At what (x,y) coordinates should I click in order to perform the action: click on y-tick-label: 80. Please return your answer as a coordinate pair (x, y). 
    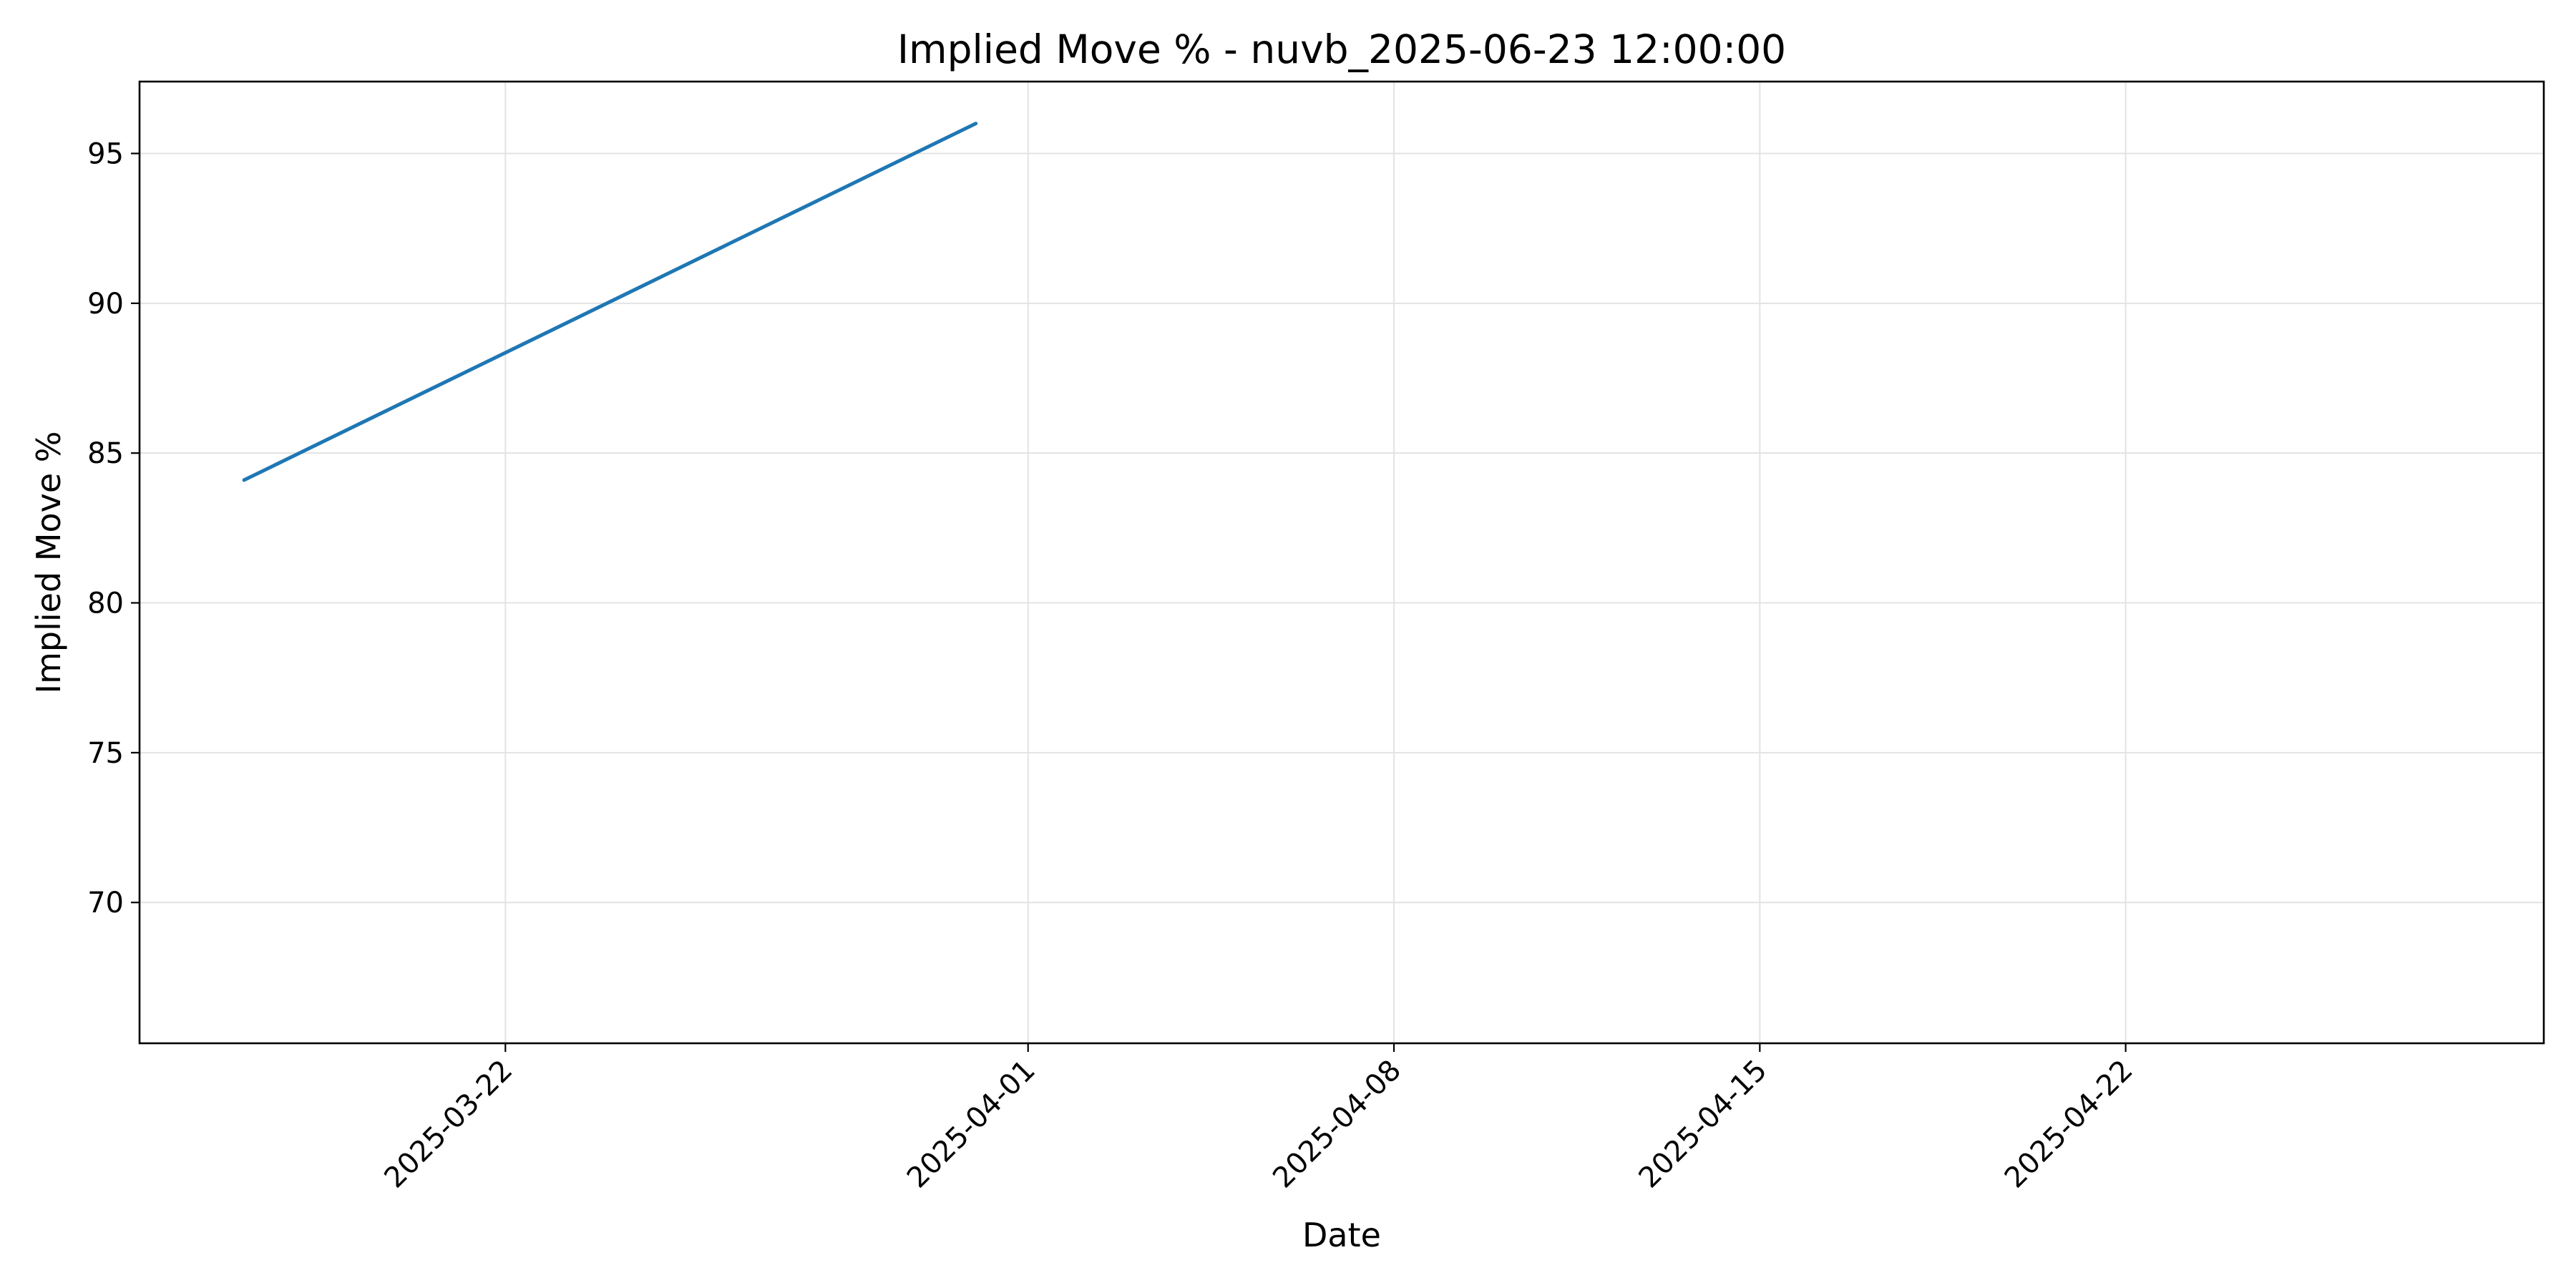
    Looking at the image, I should click on (105, 603).